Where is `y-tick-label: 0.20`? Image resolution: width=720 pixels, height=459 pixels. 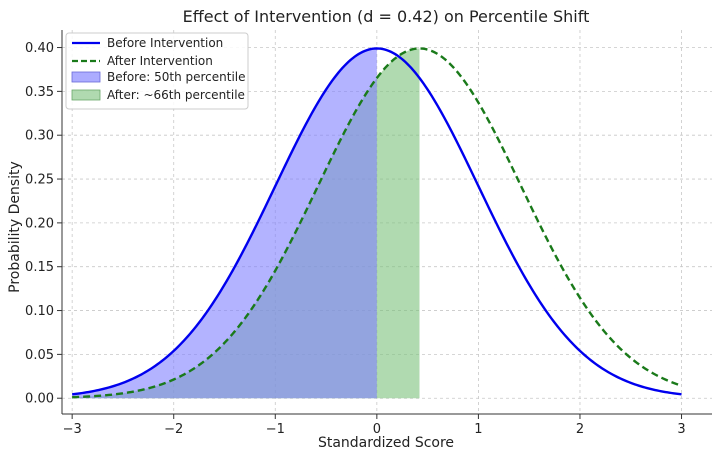 y-tick-label: 0.20 is located at coordinates (39, 223).